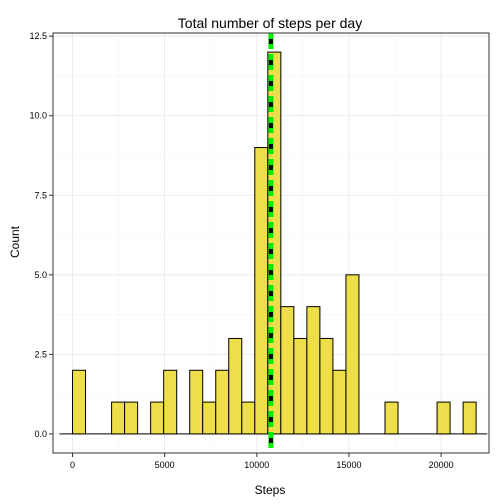  Describe the element at coordinates (348, 465) in the screenshot. I see `x-tick-label: 15000` at that location.